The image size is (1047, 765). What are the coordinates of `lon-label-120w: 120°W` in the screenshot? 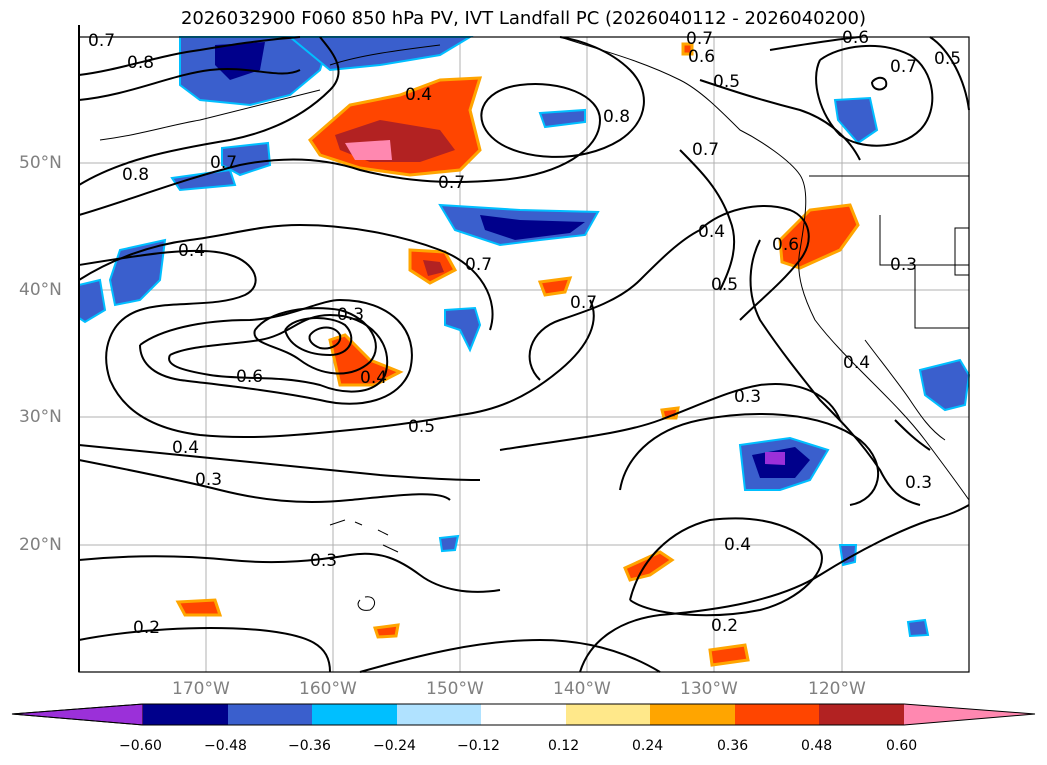 It's located at (837, 689).